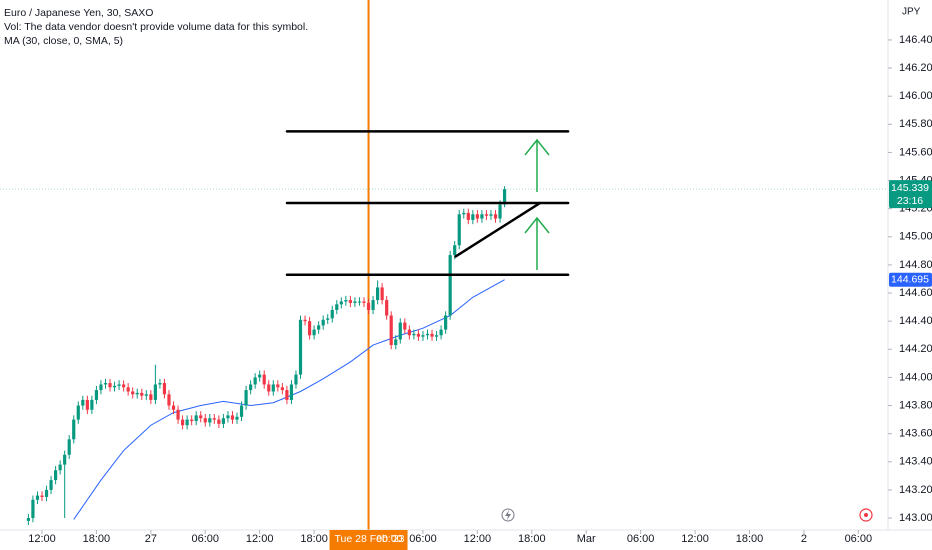 The image size is (932, 550). What do you see at coordinates (915, 490) in the screenshot?
I see `y-tick-label: 143.200` at bounding box center [915, 490].